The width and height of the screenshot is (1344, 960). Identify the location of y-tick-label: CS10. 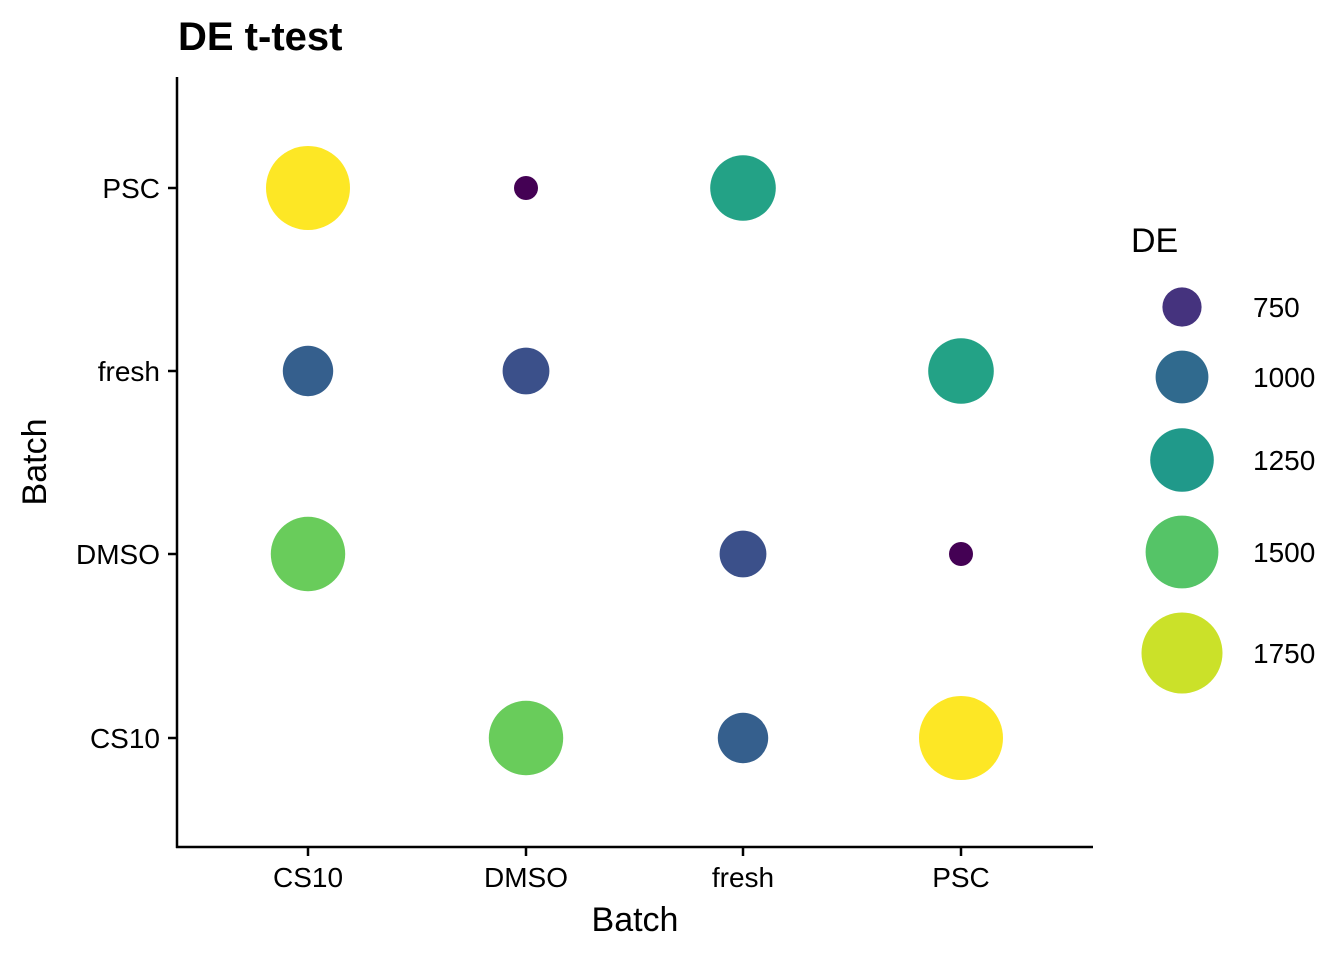
(125, 738).